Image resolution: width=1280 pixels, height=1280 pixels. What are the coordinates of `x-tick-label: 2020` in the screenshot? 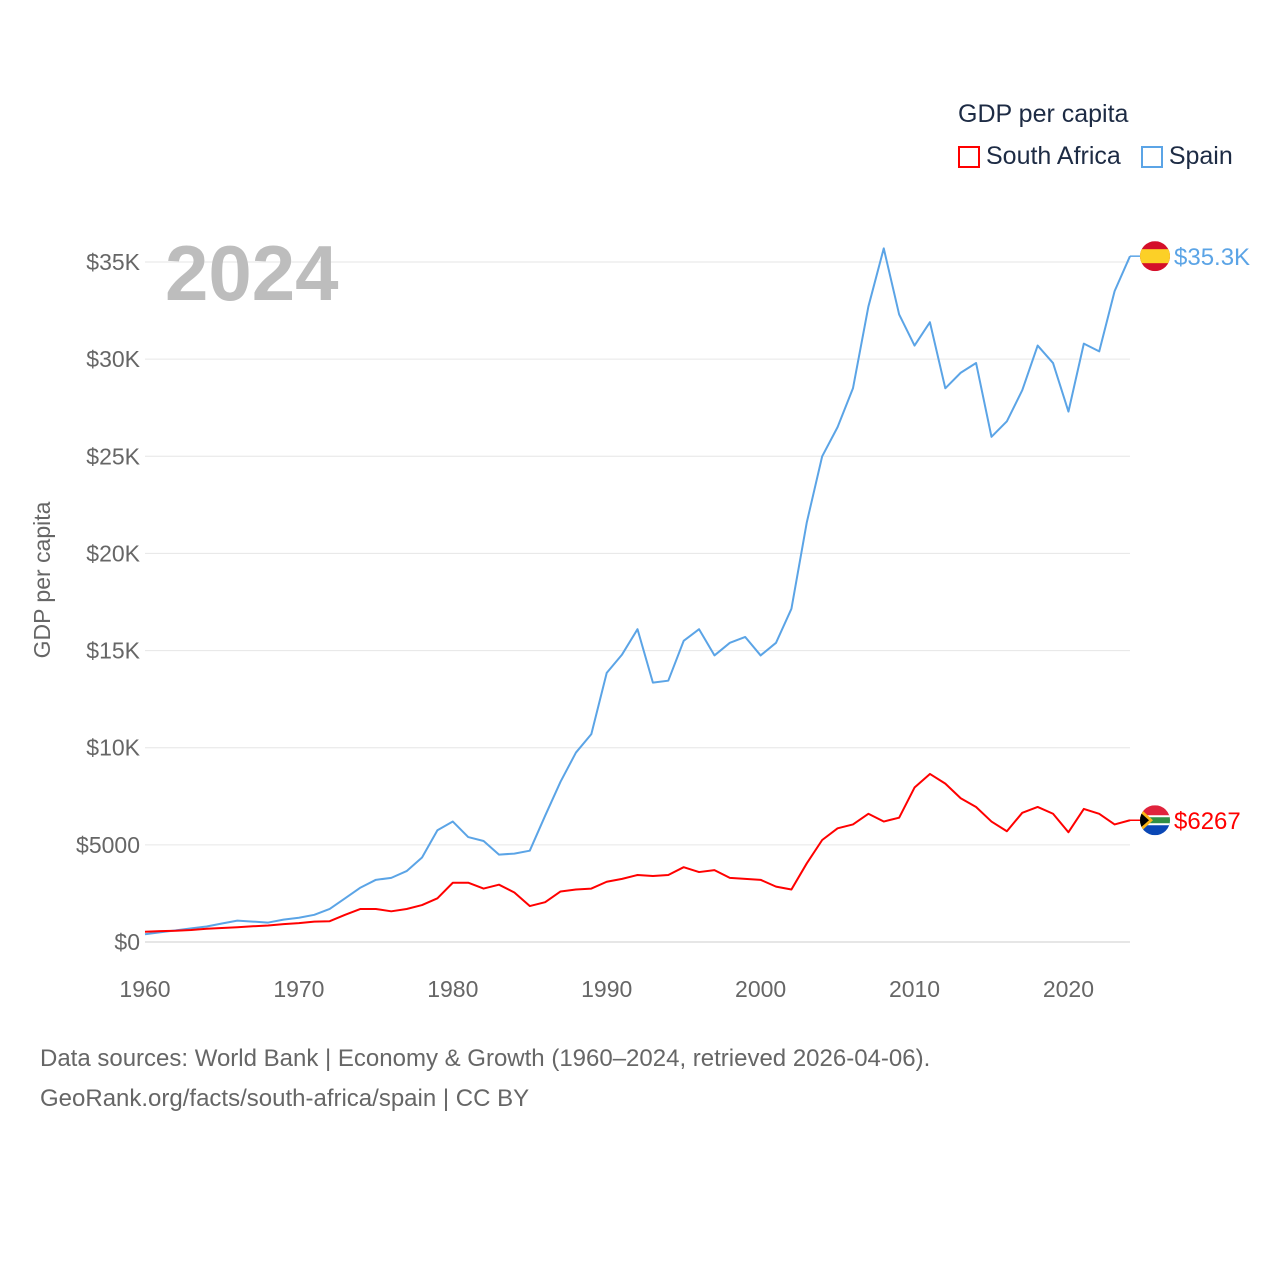 It's located at (1068, 989).